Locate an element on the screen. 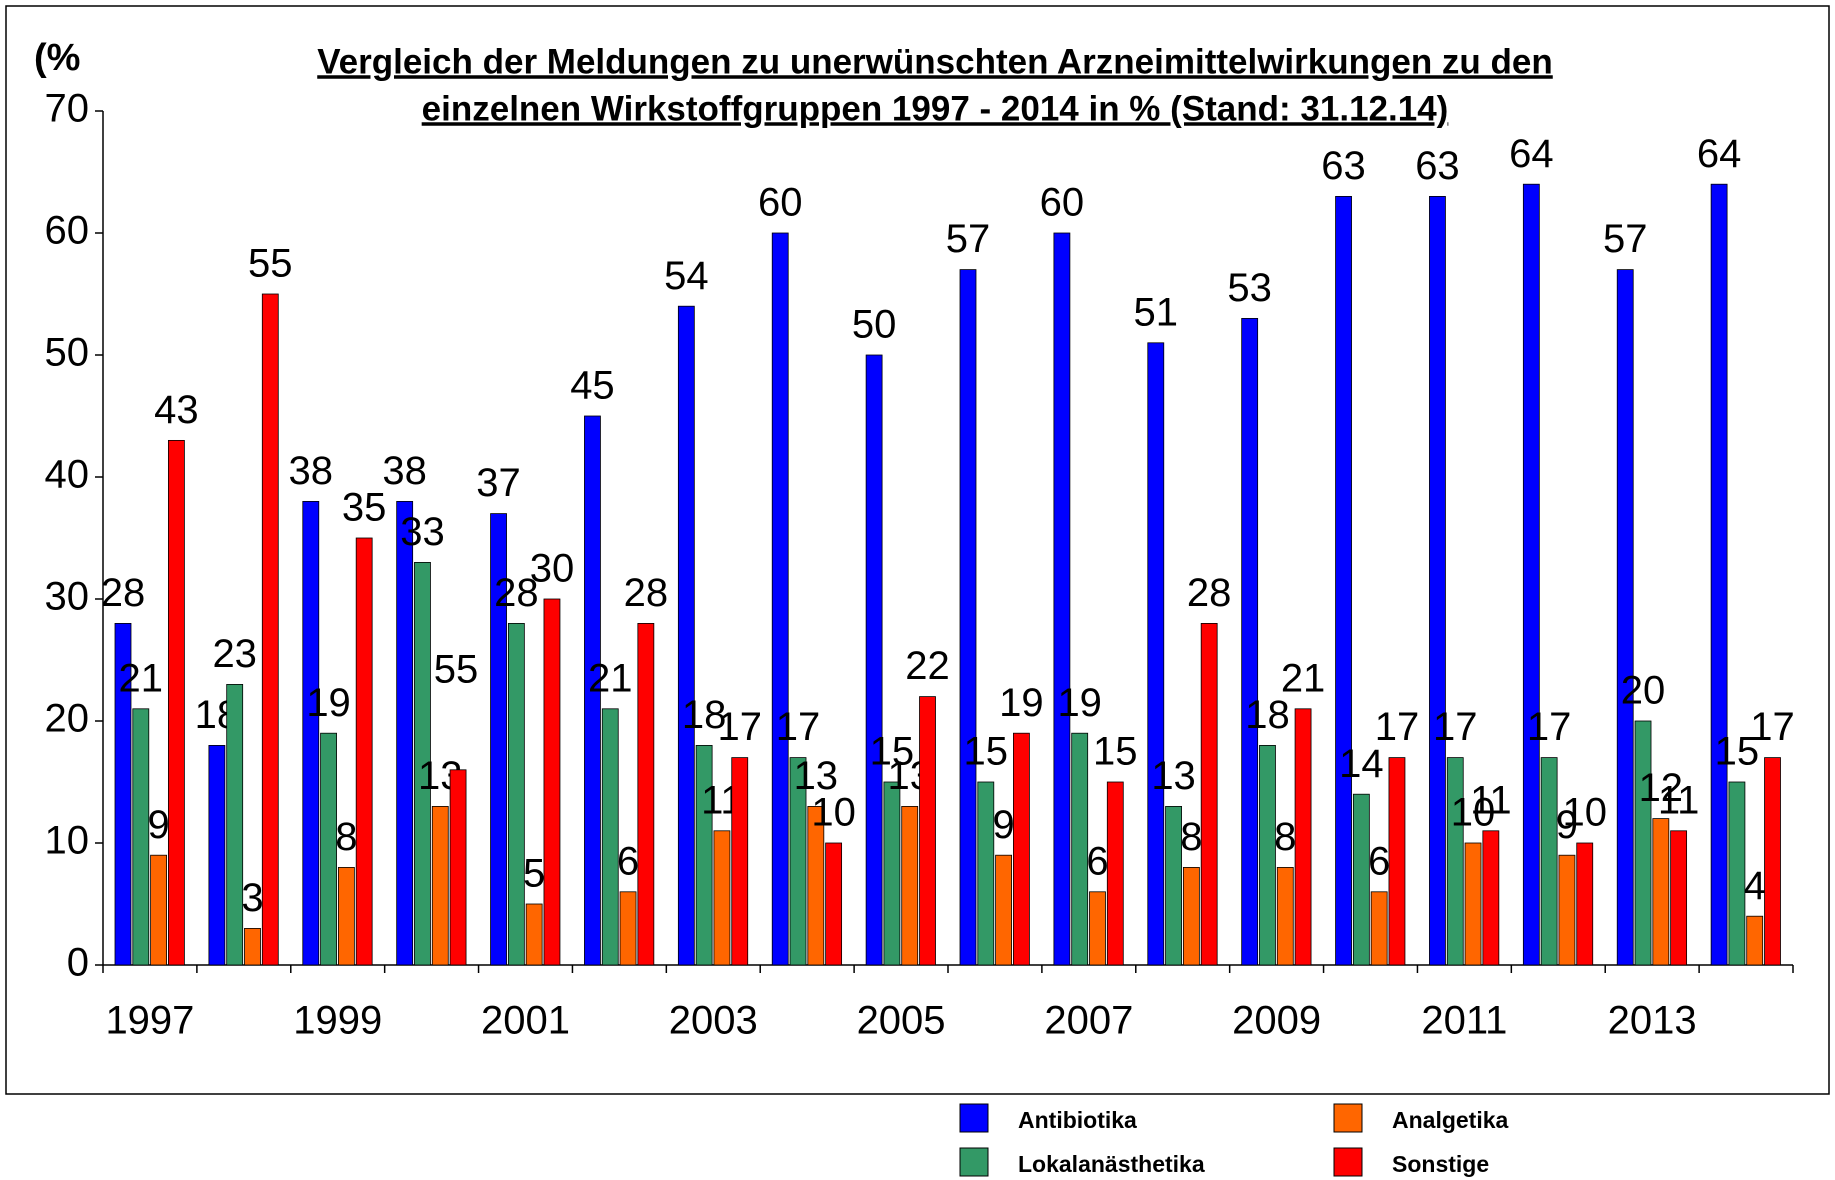 This screenshot has height=1180, width=1835. data-label: 51 is located at coordinates (1156, 312).